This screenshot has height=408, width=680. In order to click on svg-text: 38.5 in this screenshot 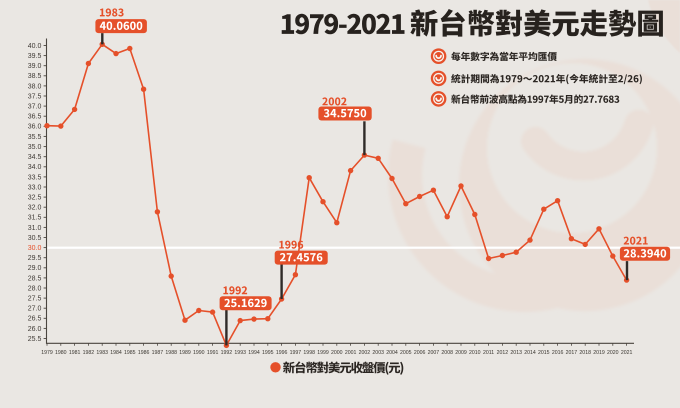, I will do `click(35, 76)`.